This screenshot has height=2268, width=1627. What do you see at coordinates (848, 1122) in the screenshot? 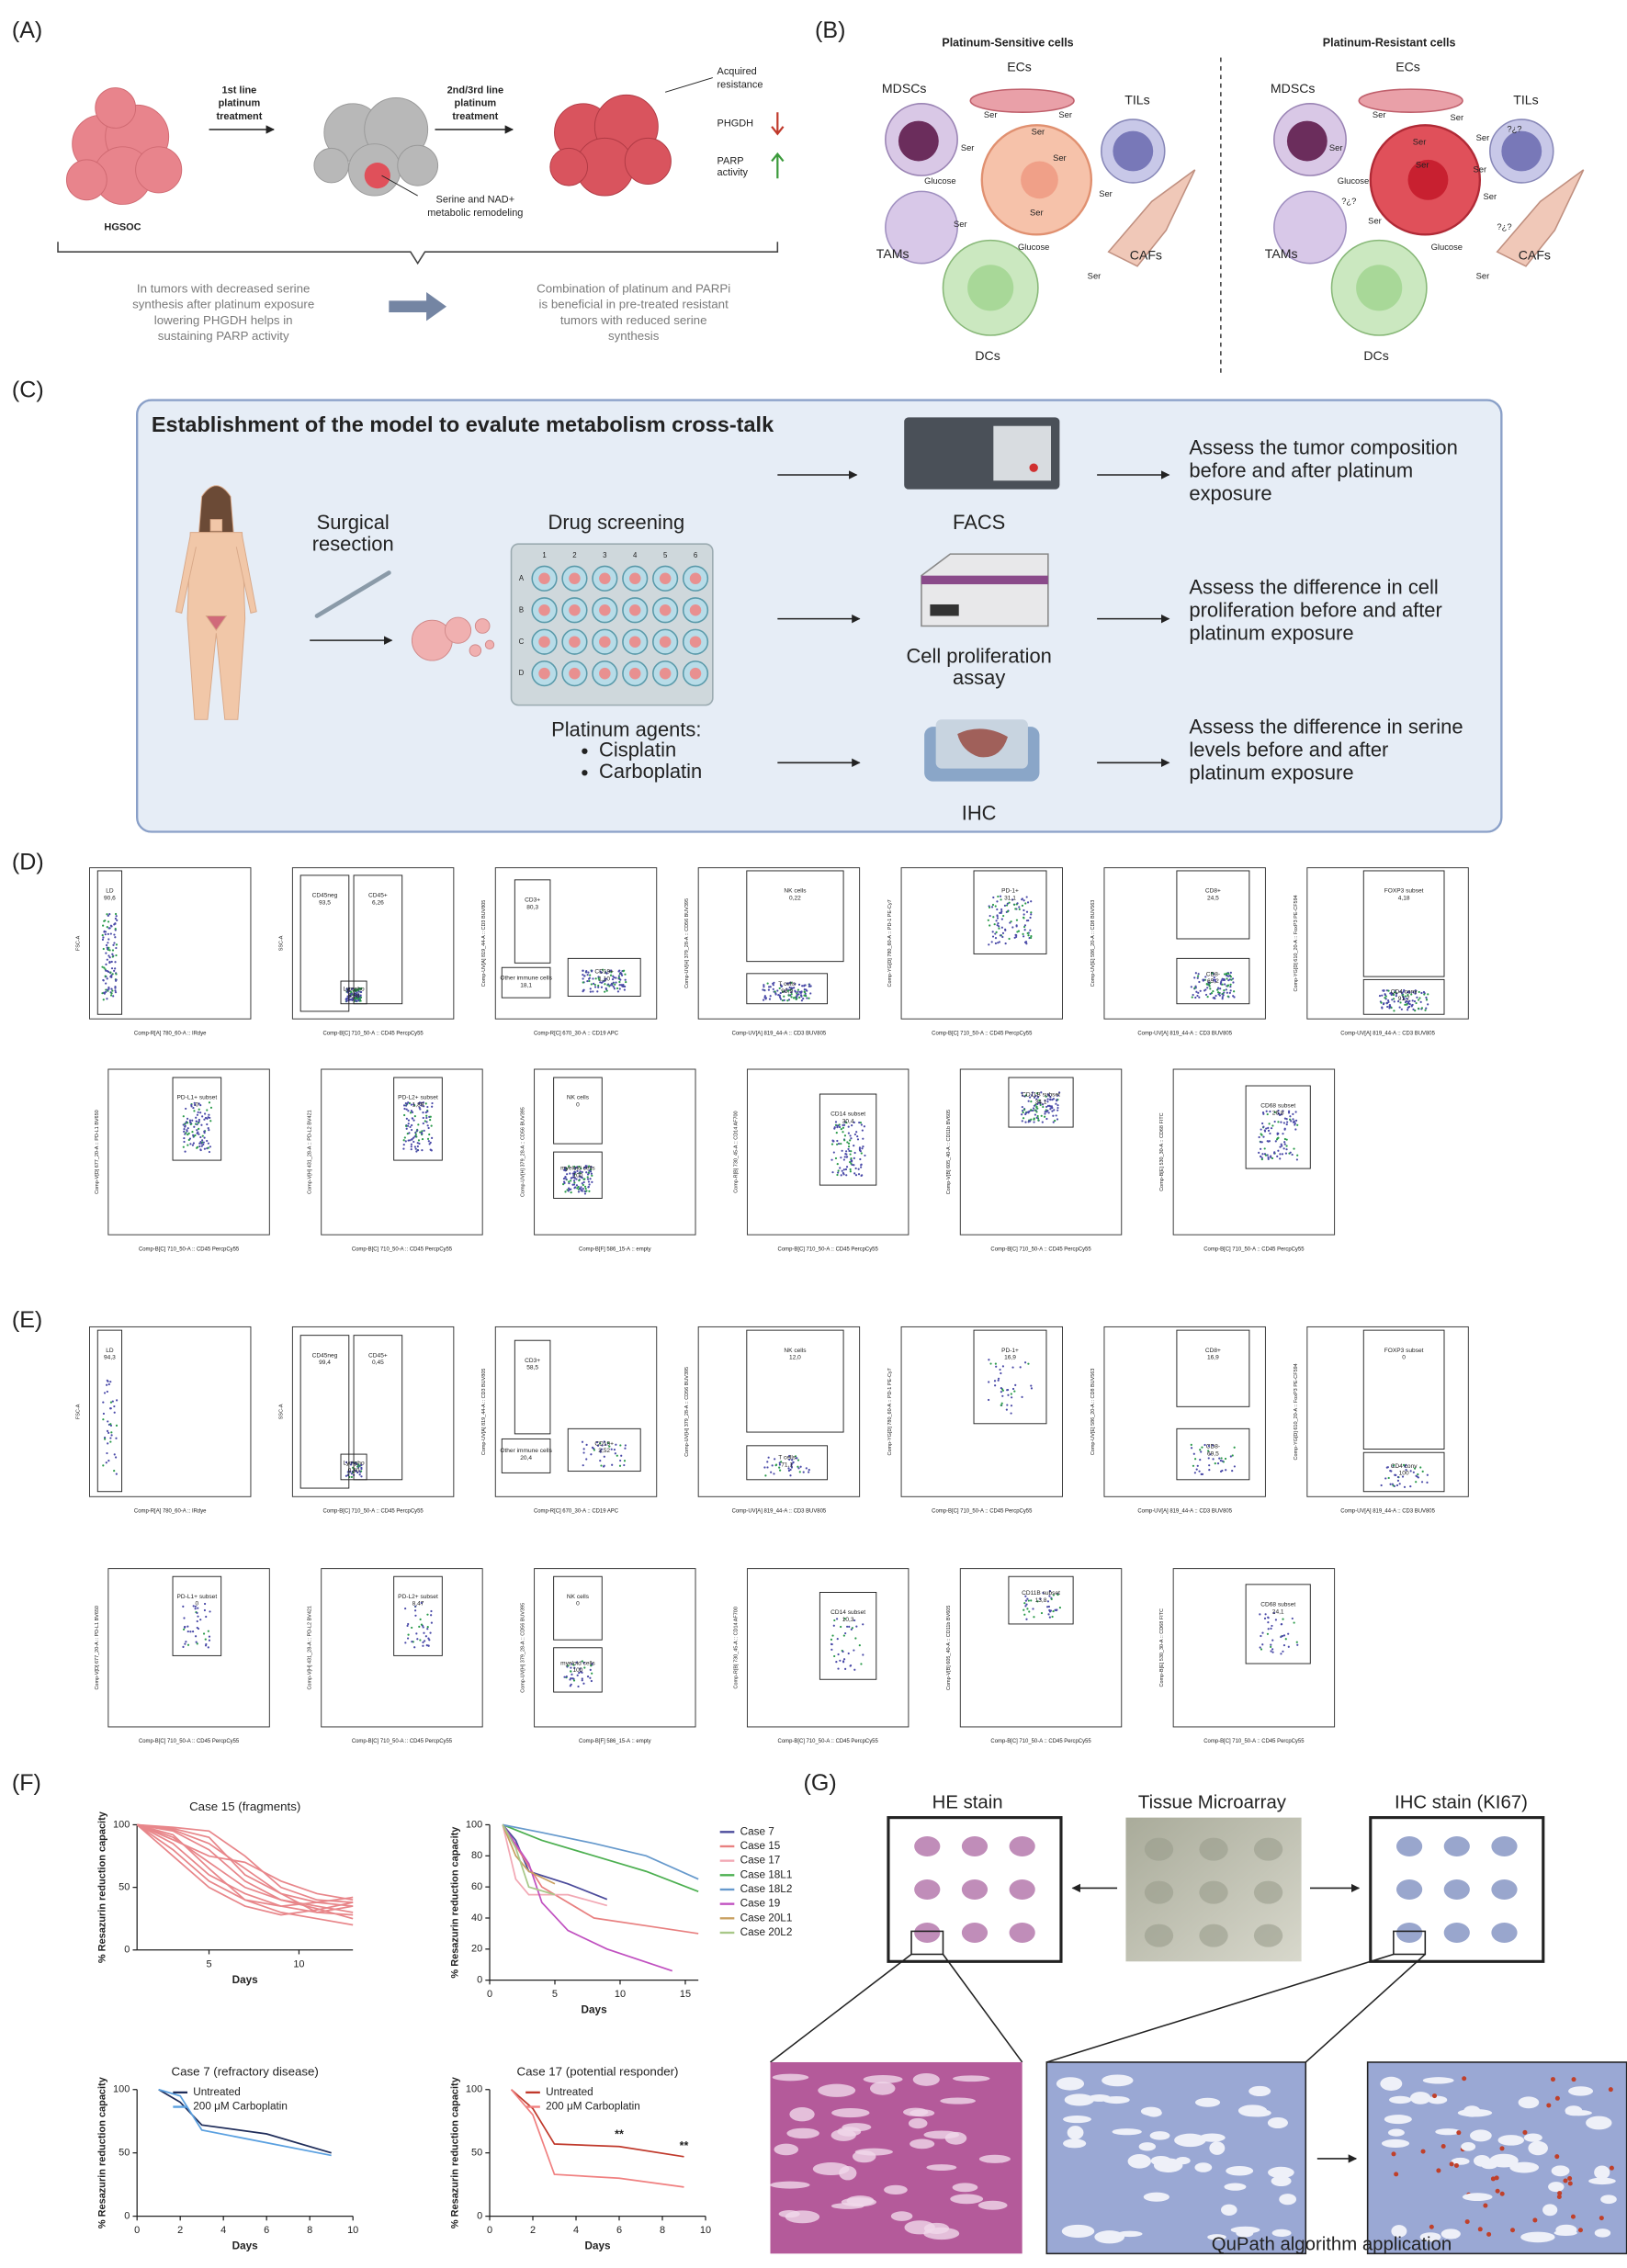
I see `gate-value: 30,4` at bounding box center [848, 1122].